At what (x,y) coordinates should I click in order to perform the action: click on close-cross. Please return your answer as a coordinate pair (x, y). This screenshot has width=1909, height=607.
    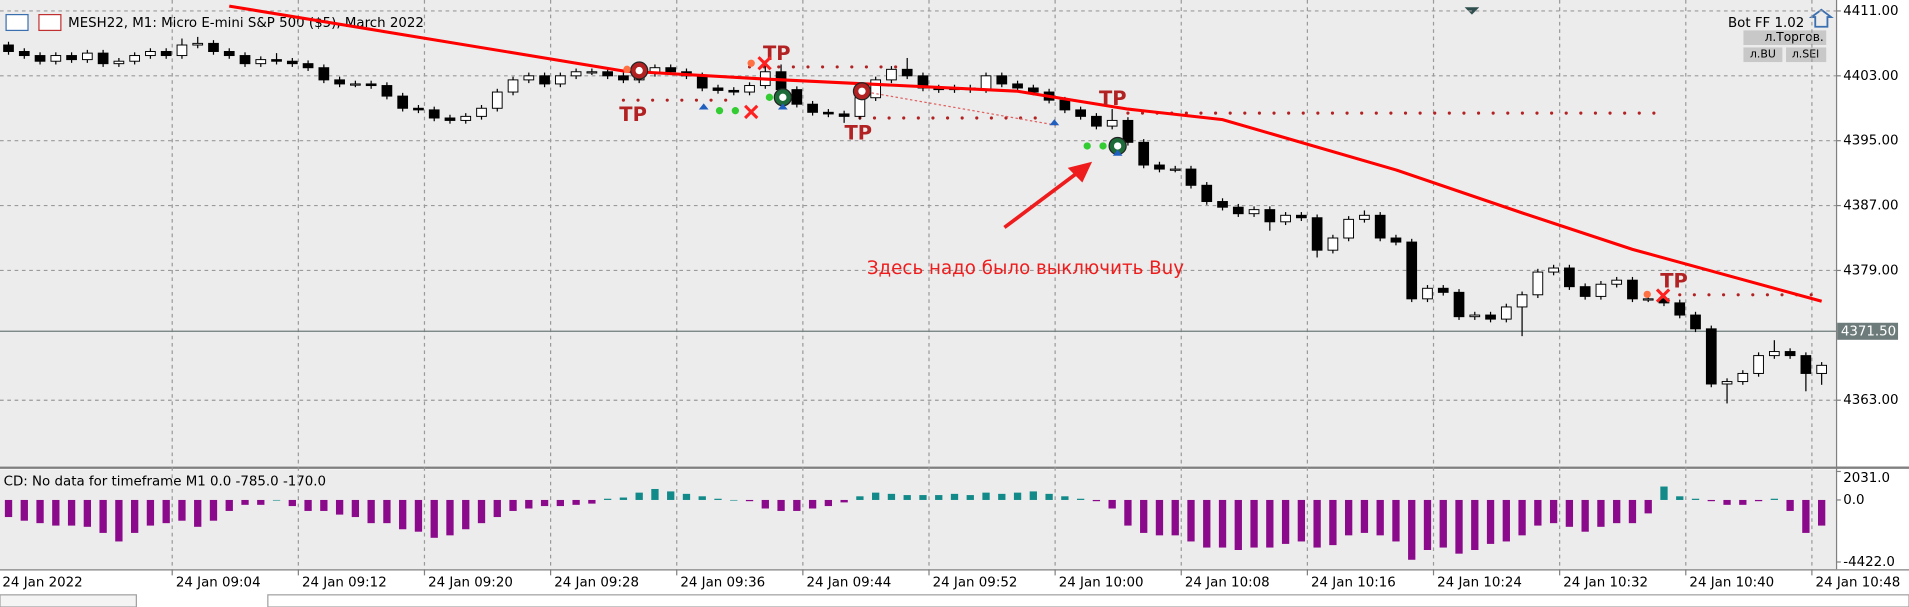
    Looking at the image, I should click on (764, 63).